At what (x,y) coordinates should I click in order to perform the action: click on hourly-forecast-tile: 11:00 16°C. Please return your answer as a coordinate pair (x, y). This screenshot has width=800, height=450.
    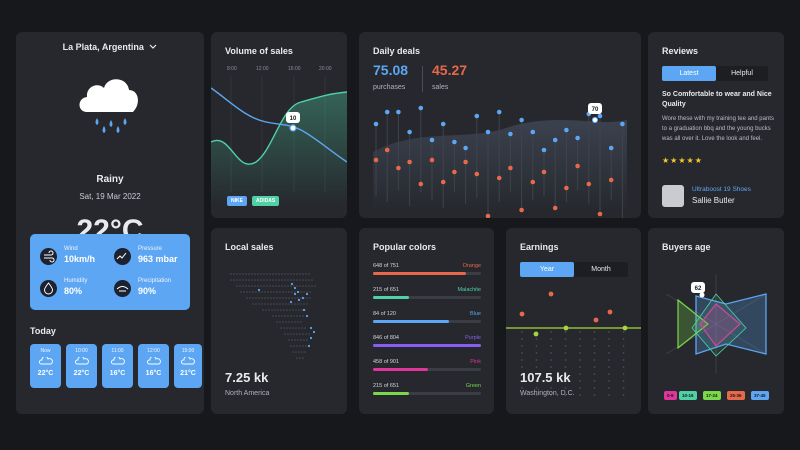
    Looking at the image, I should click on (117, 366).